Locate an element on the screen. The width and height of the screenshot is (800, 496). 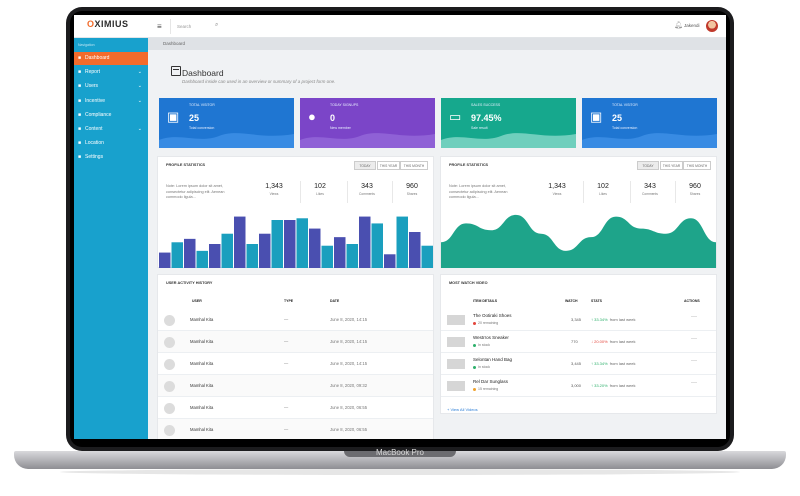
stat-sub: Total conversion is located at coordinates (202, 128).